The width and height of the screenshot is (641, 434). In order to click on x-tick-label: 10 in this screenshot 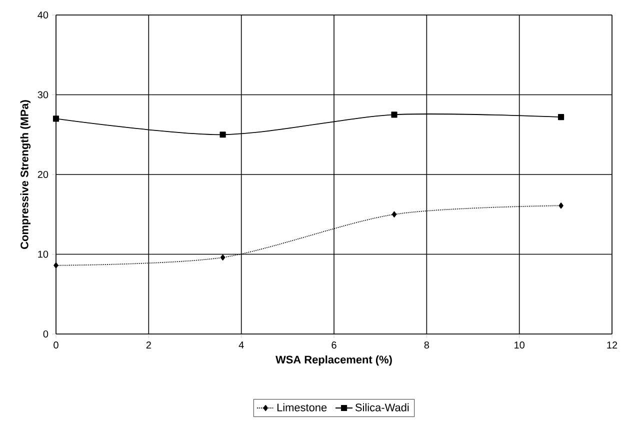, I will do `click(519, 345)`.